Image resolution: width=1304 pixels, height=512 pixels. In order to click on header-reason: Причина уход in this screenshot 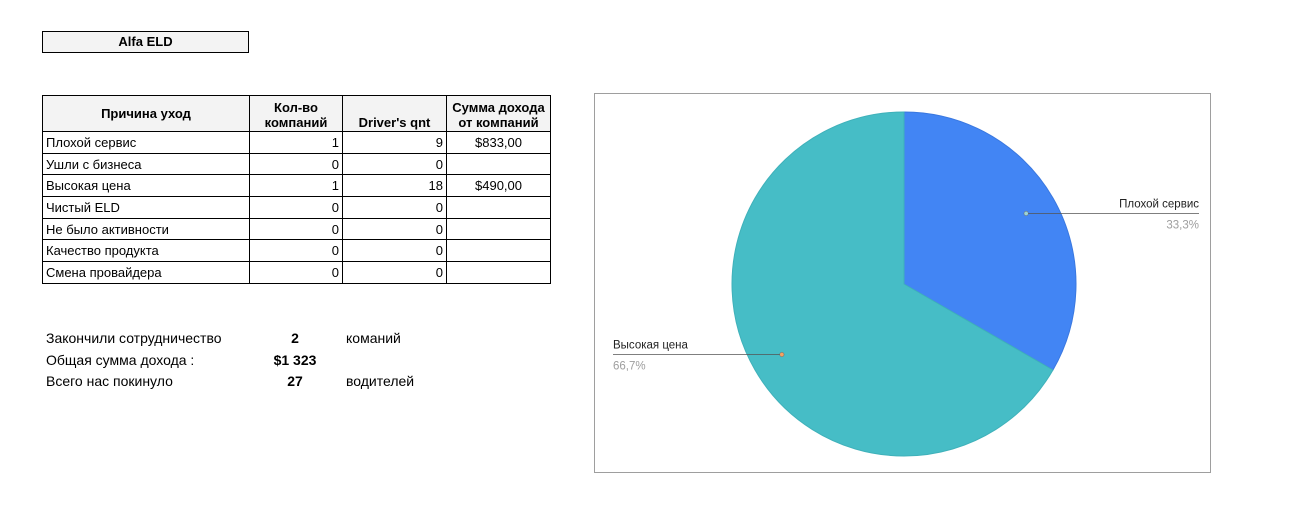, I will do `click(146, 113)`.